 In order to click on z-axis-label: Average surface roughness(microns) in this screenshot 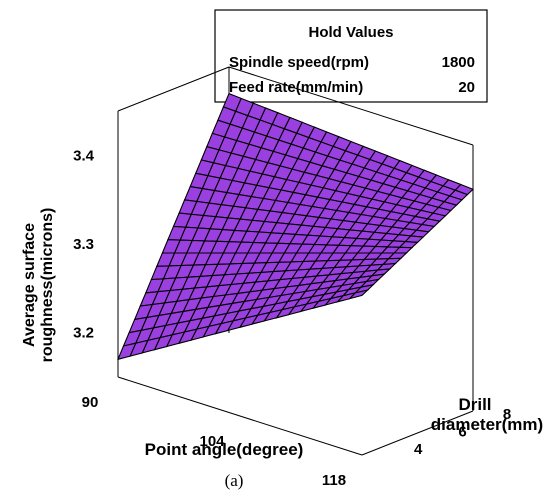, I will do `click(38, 285)`.